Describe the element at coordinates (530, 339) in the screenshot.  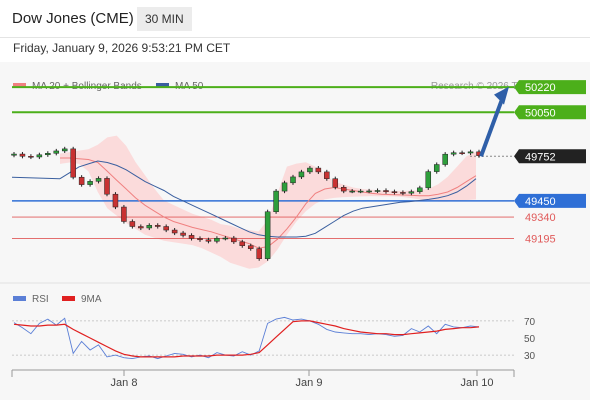
I see `rsi-ytick-label: 50` at that location.